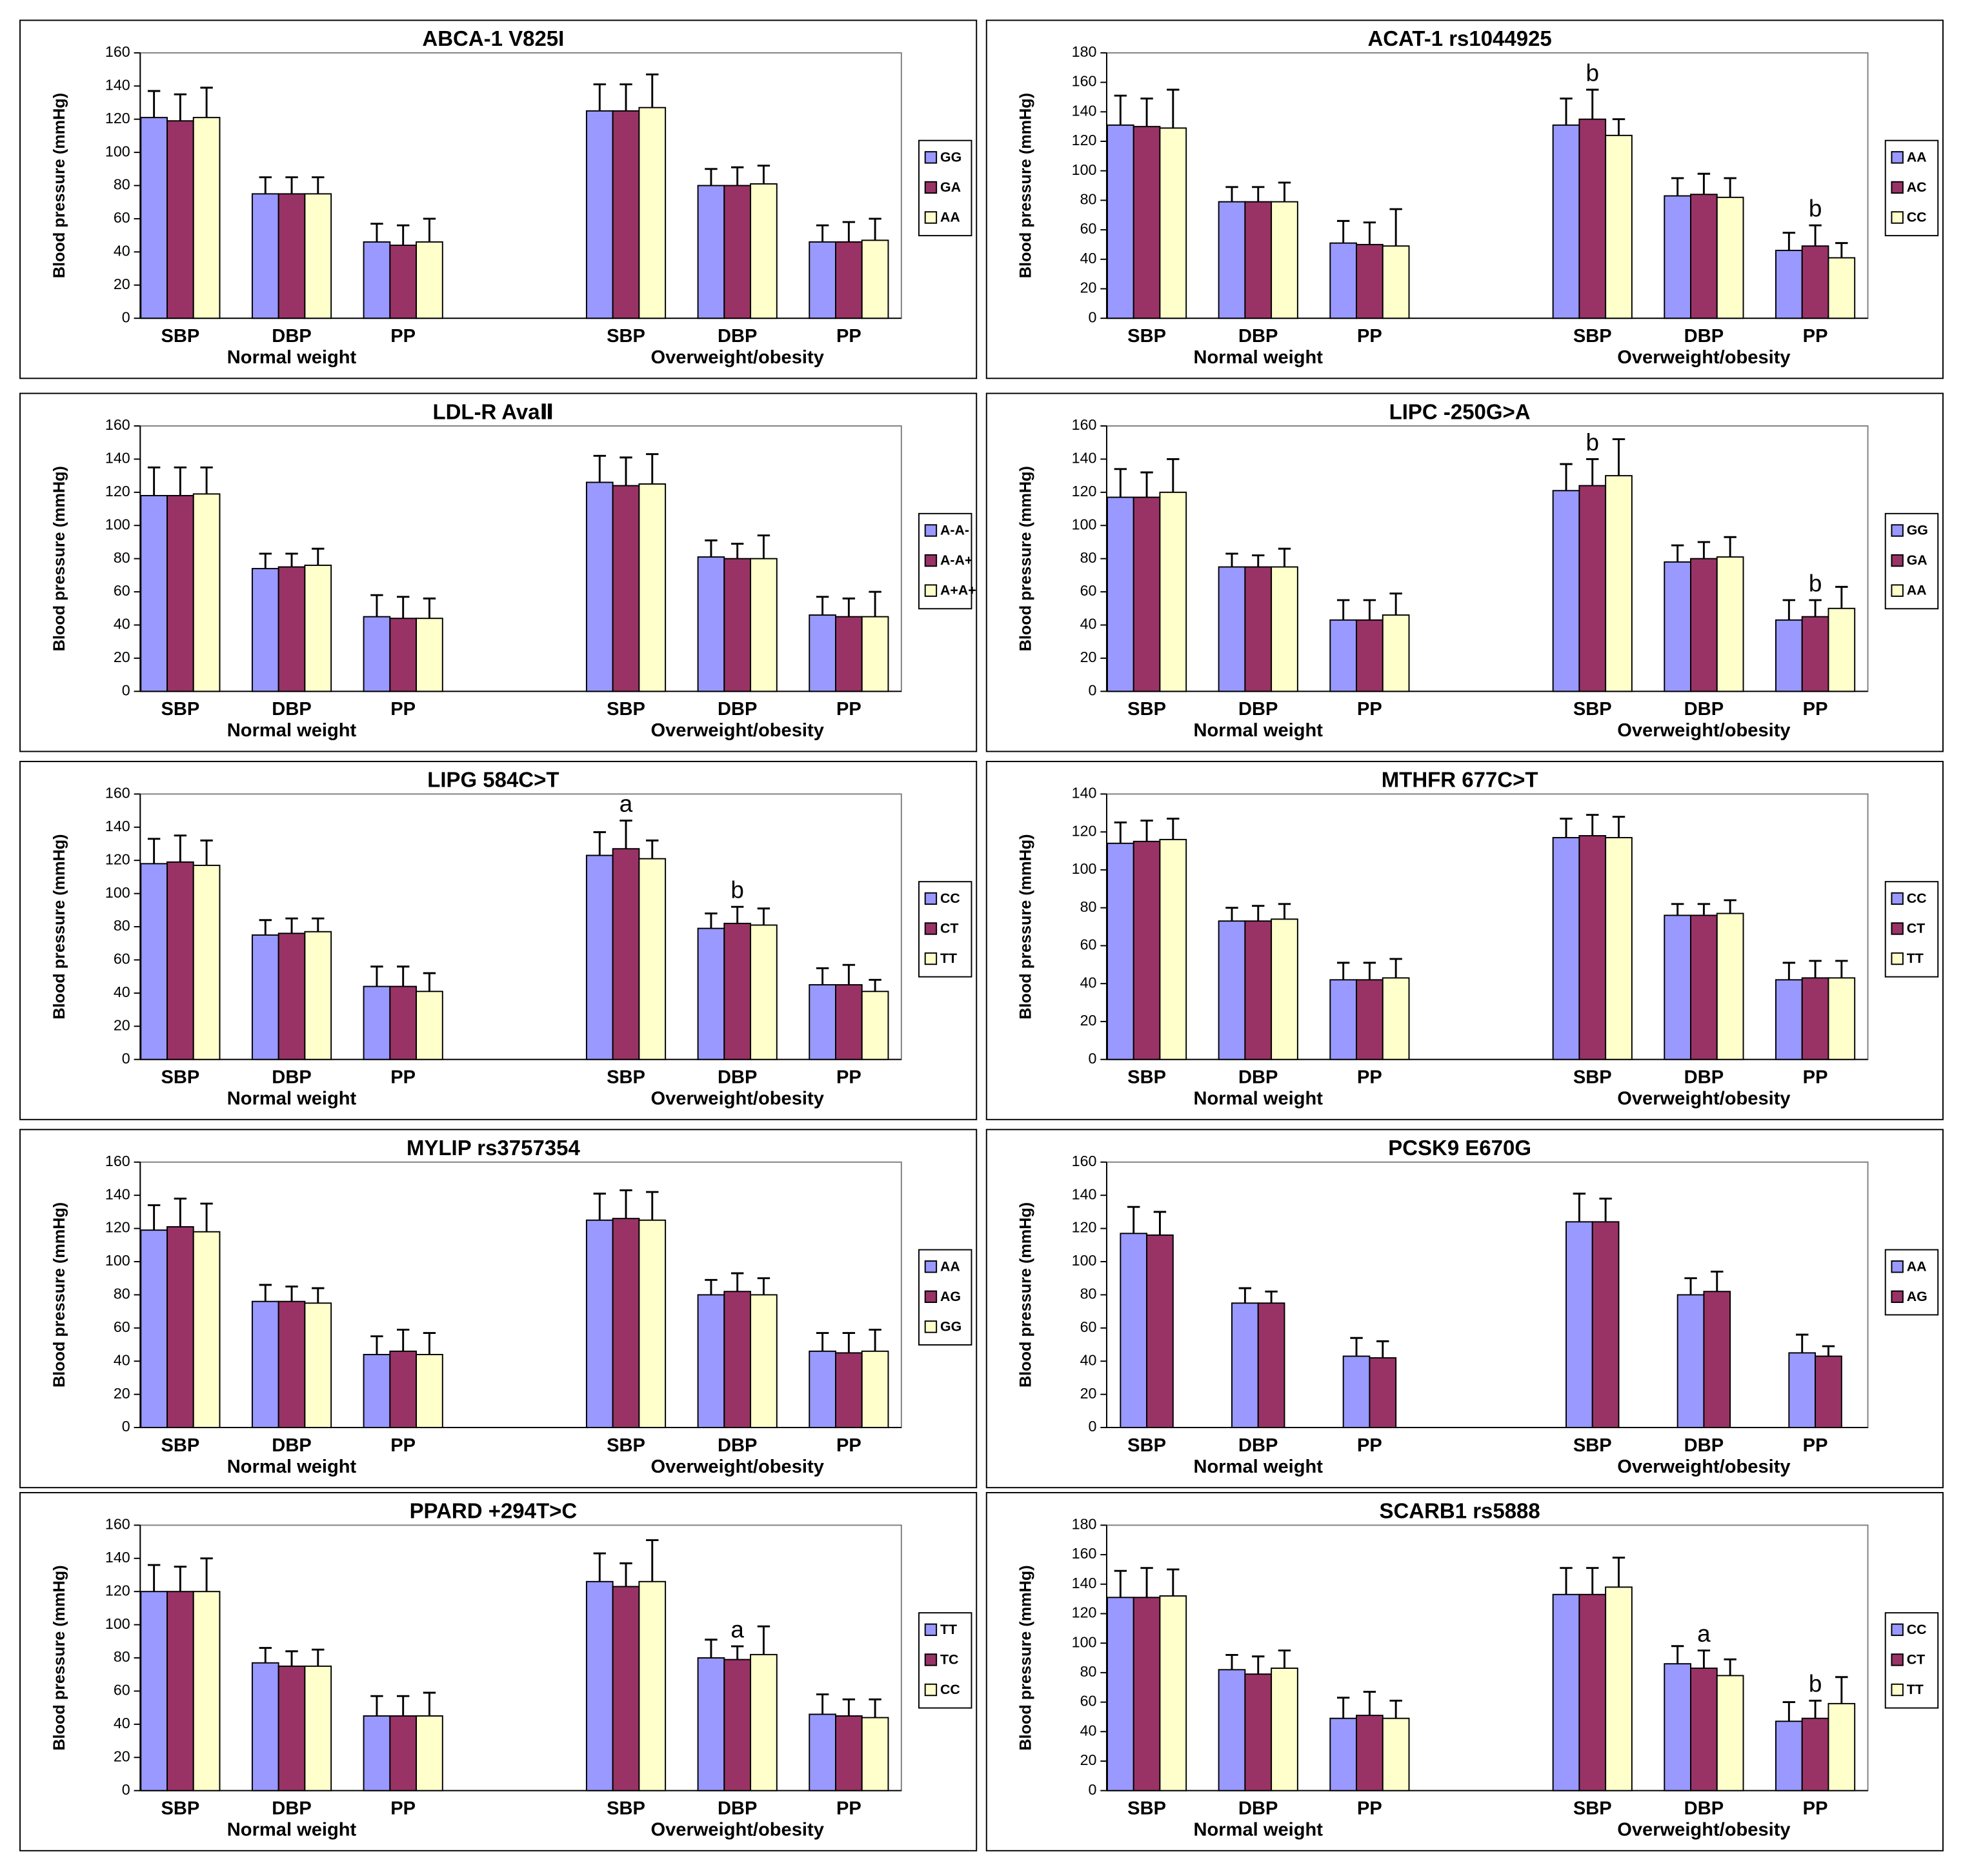  What do you see at coordinates (1084, 1553) in the screenshot?
I see `y-tick-label: 160` at bounding box center [1084, 1553].